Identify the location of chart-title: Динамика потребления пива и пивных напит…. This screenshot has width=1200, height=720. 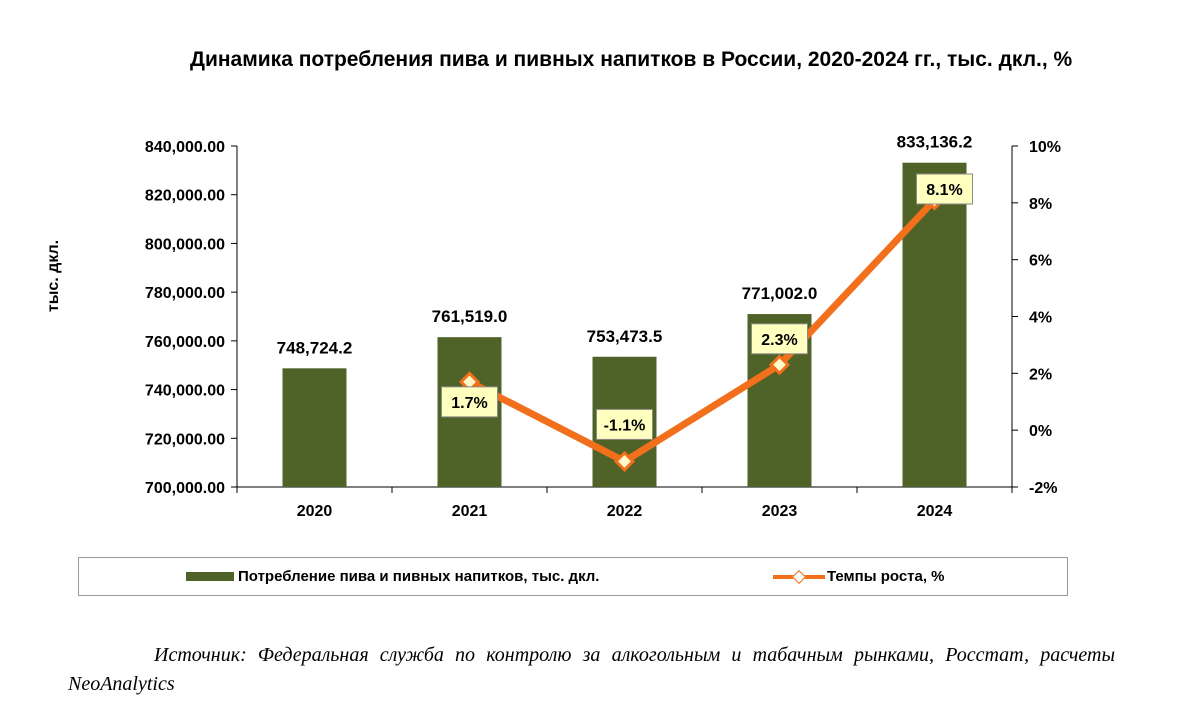
(631, 59).